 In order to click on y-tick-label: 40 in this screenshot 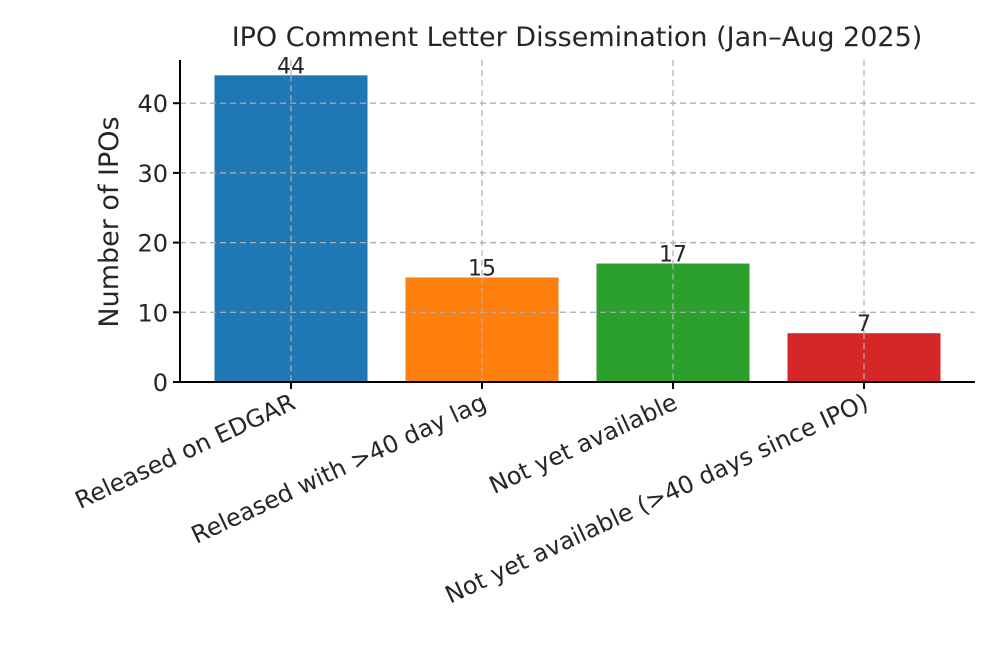, I will do `click(152, 104)`.